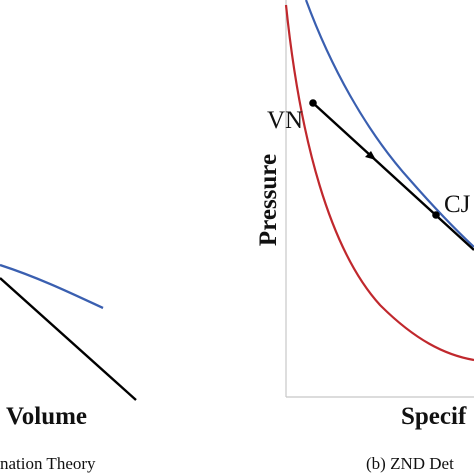 The width and height of the screenshot is (474, 474). What do you see at coordinates (52, 286) in the screenshot?
I see `panel-a-hugoniot-curve` at bounding box center [52, 286].